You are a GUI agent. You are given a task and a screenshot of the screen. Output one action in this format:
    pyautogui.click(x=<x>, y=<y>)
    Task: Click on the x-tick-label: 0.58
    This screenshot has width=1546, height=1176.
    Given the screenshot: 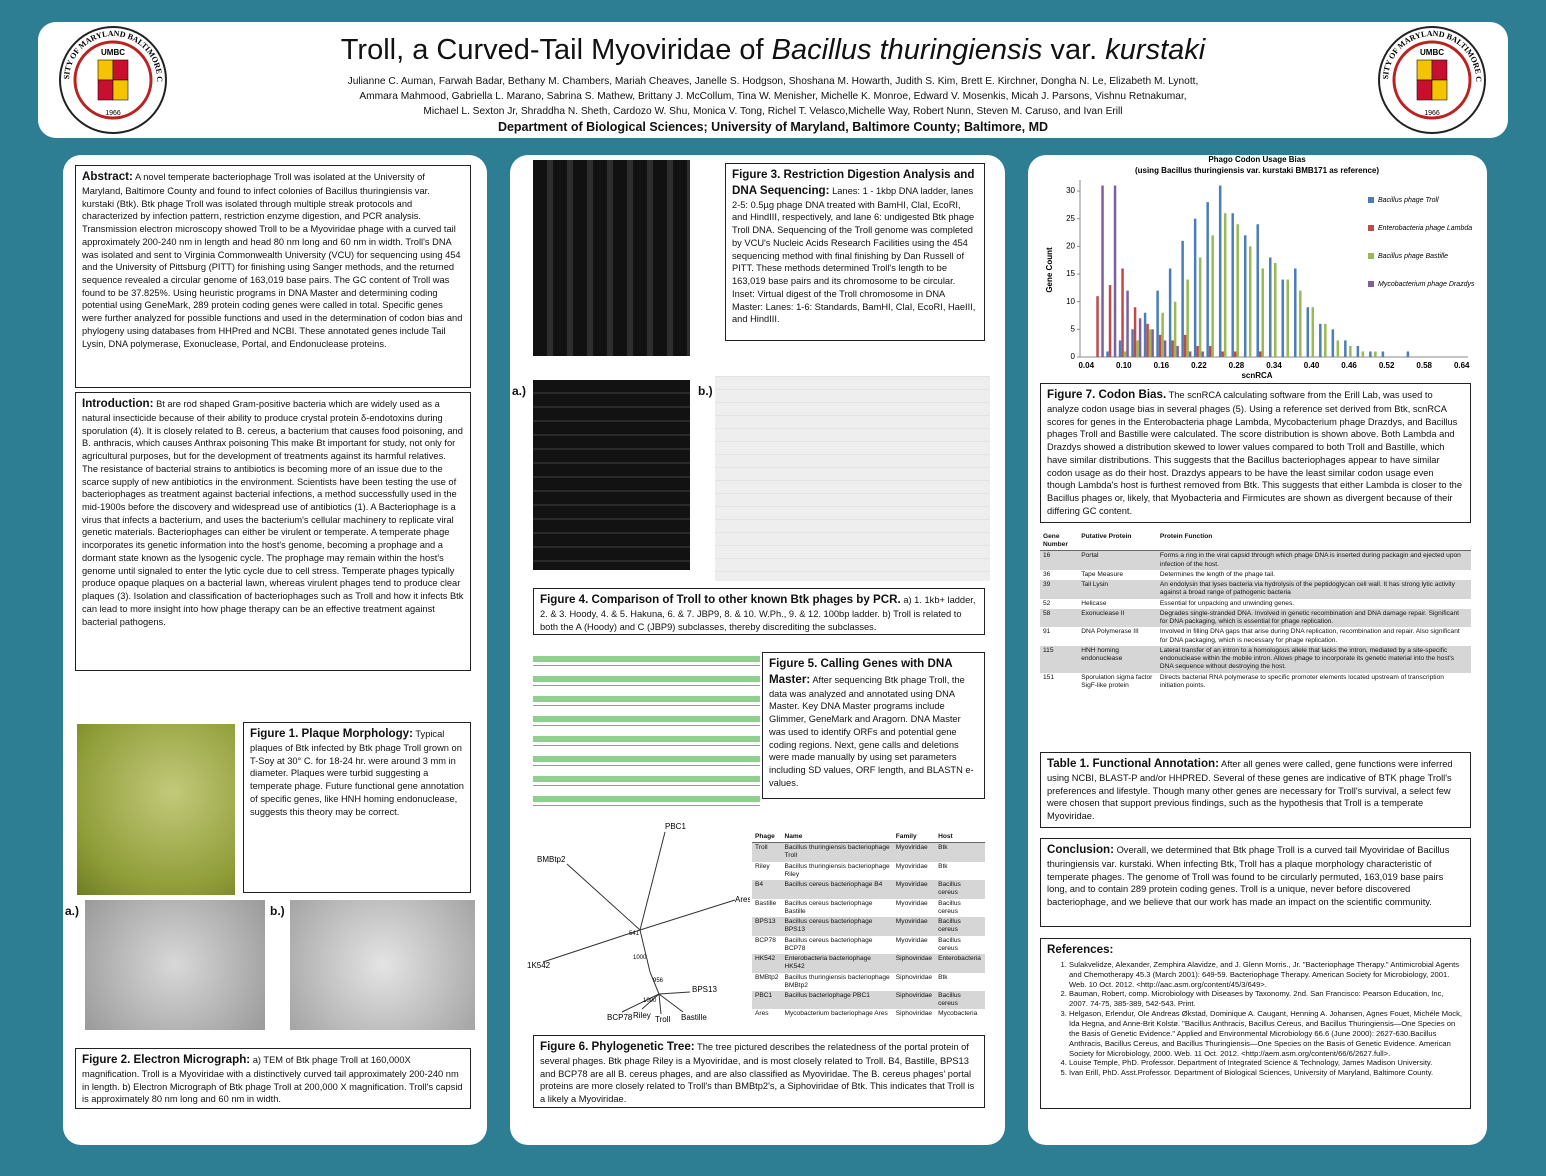 What is the action you would take?
    pyautogui.click(x=1424, y=365)
    